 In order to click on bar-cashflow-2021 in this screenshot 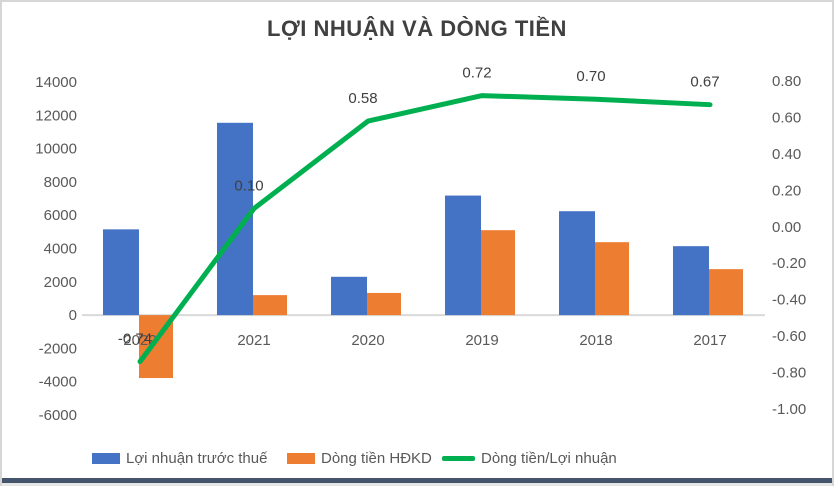, I will do `click(270, 305)`.